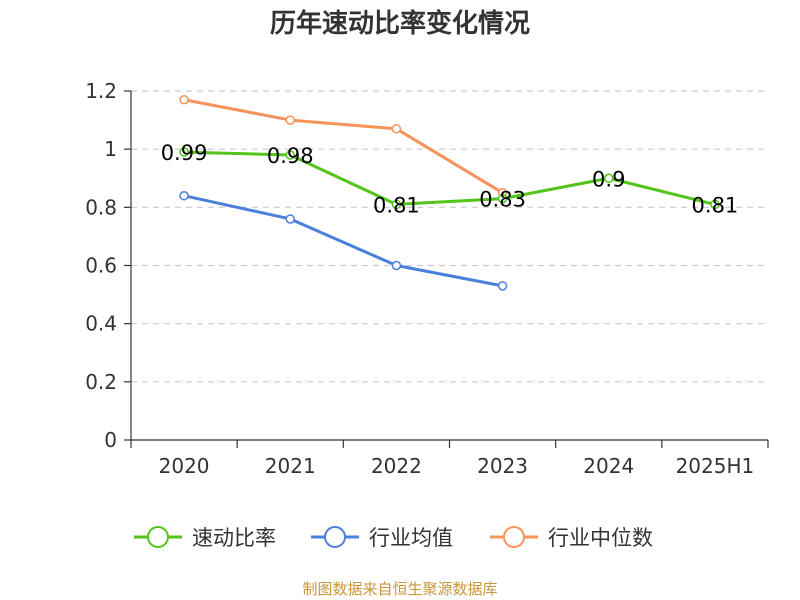 This screenshot has height=600, width=800. What do you see at coordinates (110, 149) in the screenshot?
I see `y-tick-label: 1` at bounding box center [110, 149].